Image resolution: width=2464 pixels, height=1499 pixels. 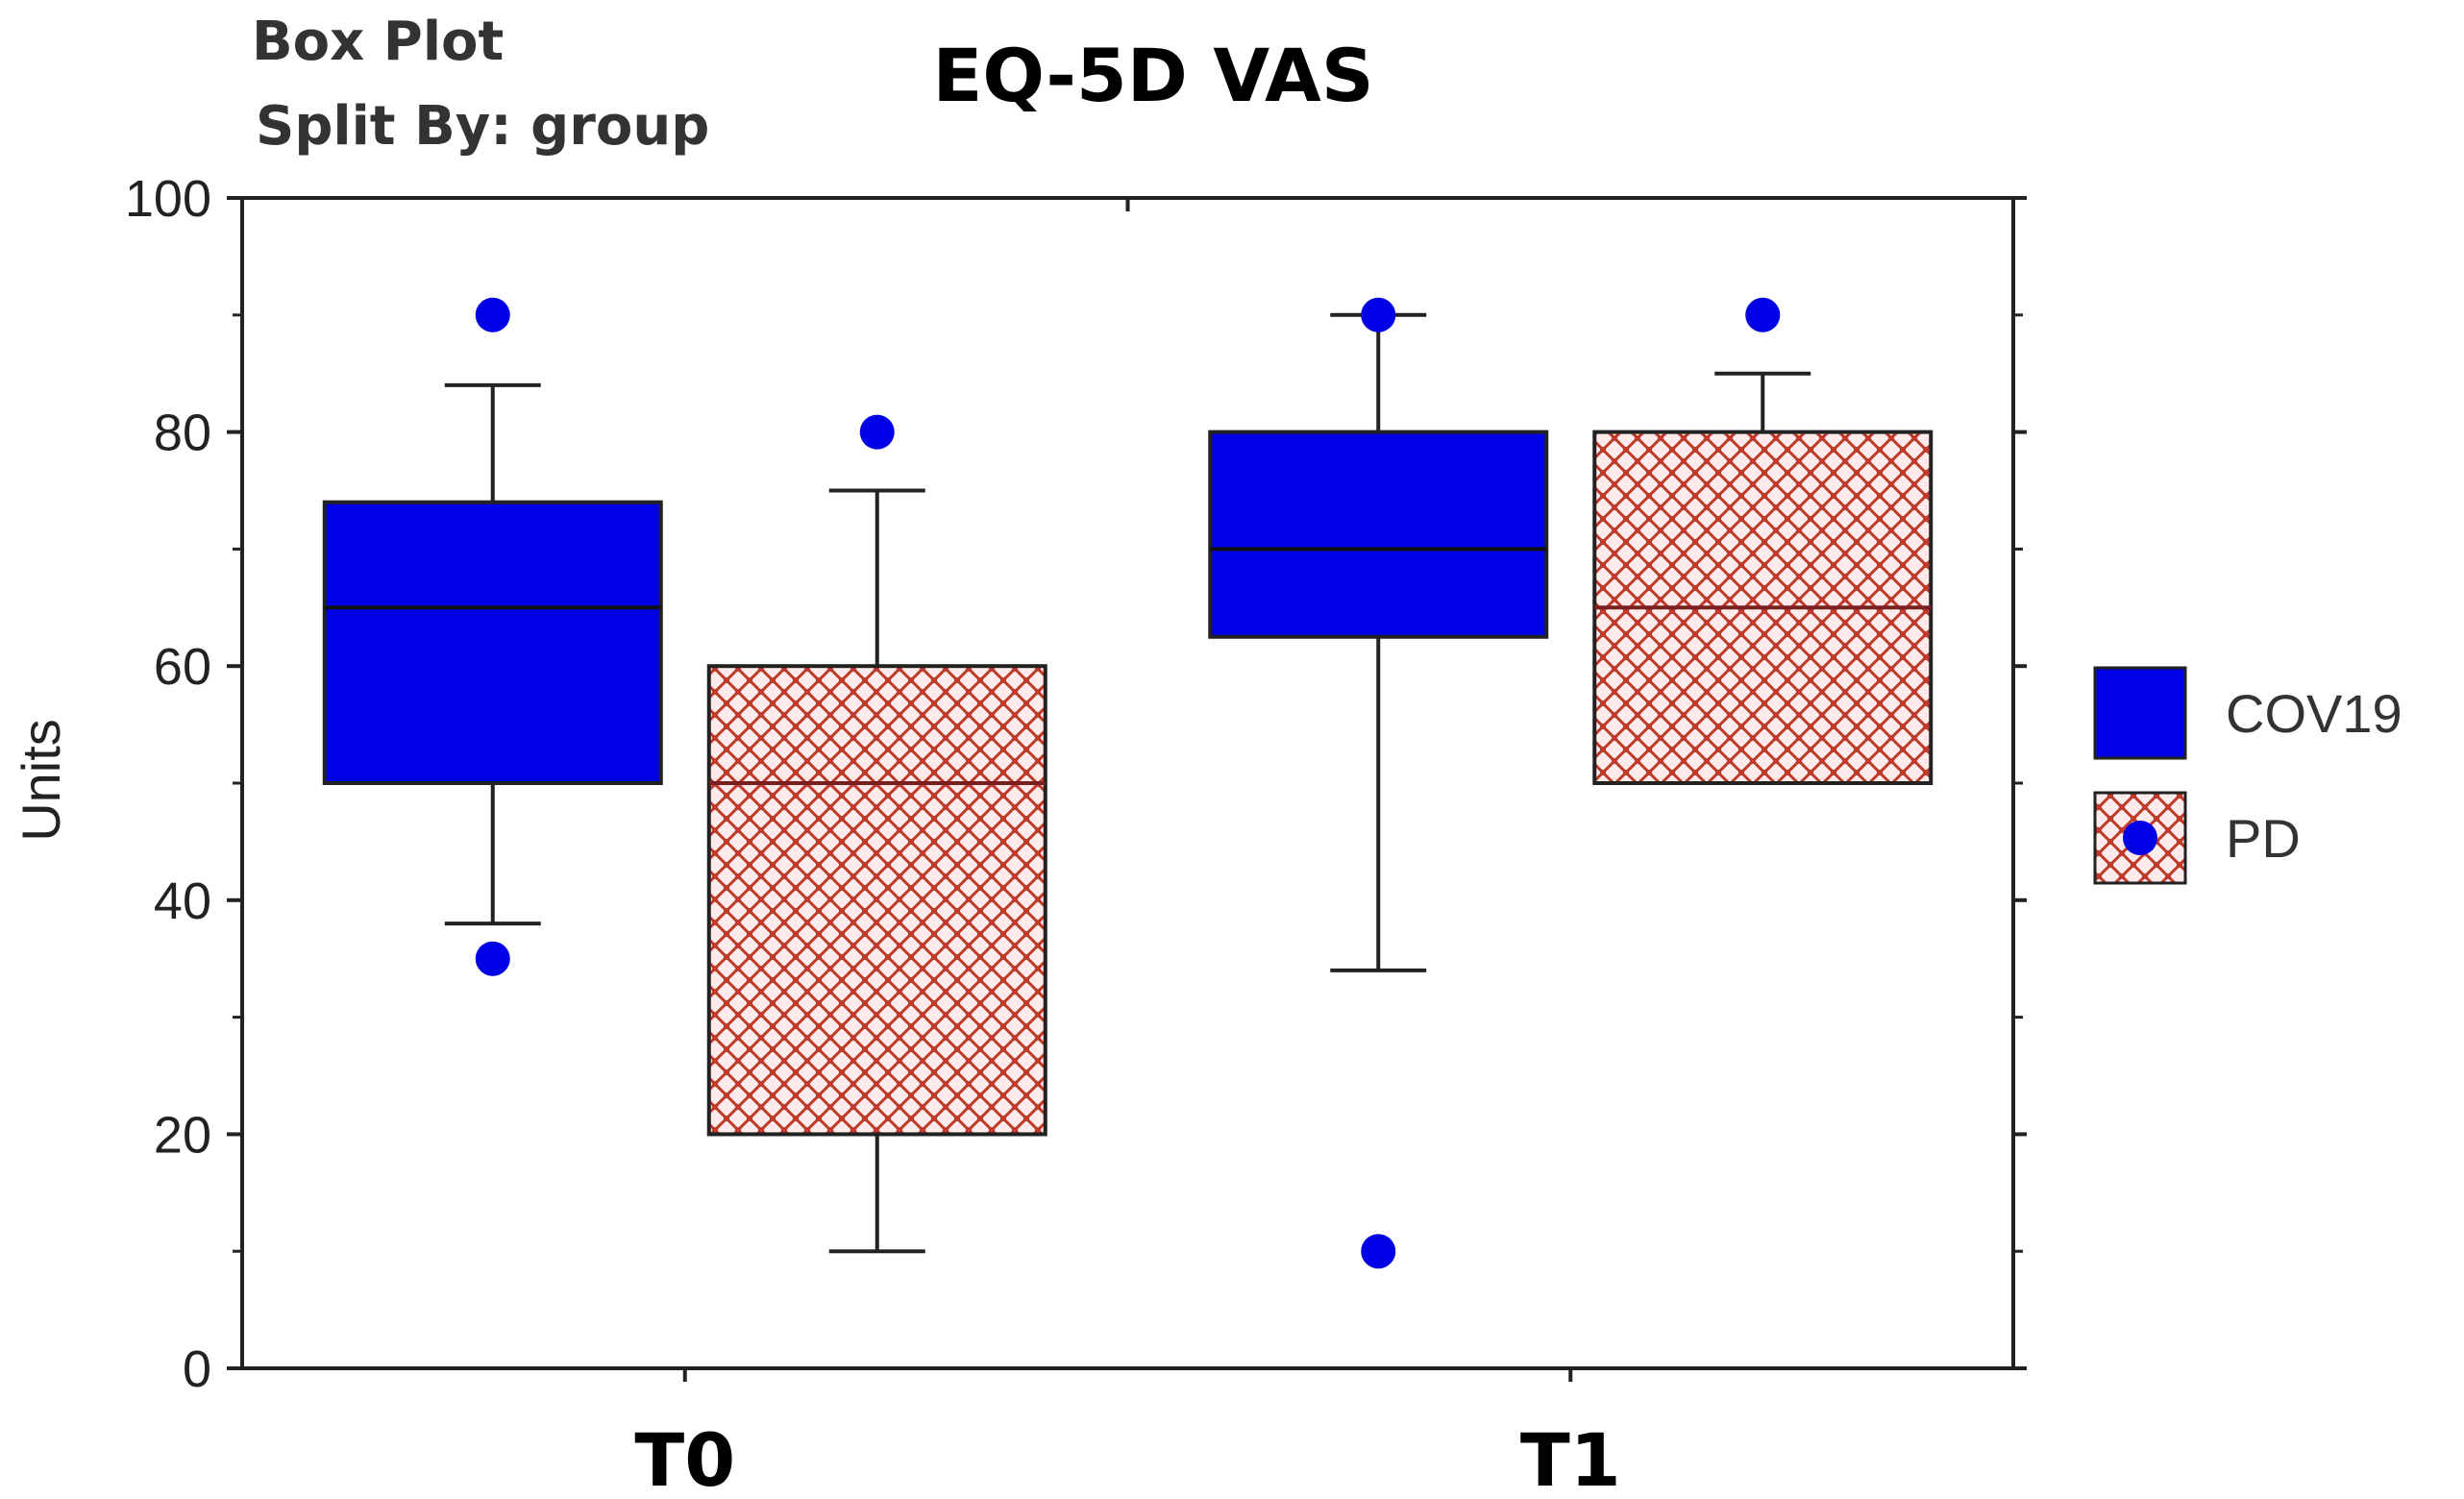 What do you see at coordinates (197, 1369) in the screenshot?
I see `y-tick-label: 0` at bounding box center [197, 1369].